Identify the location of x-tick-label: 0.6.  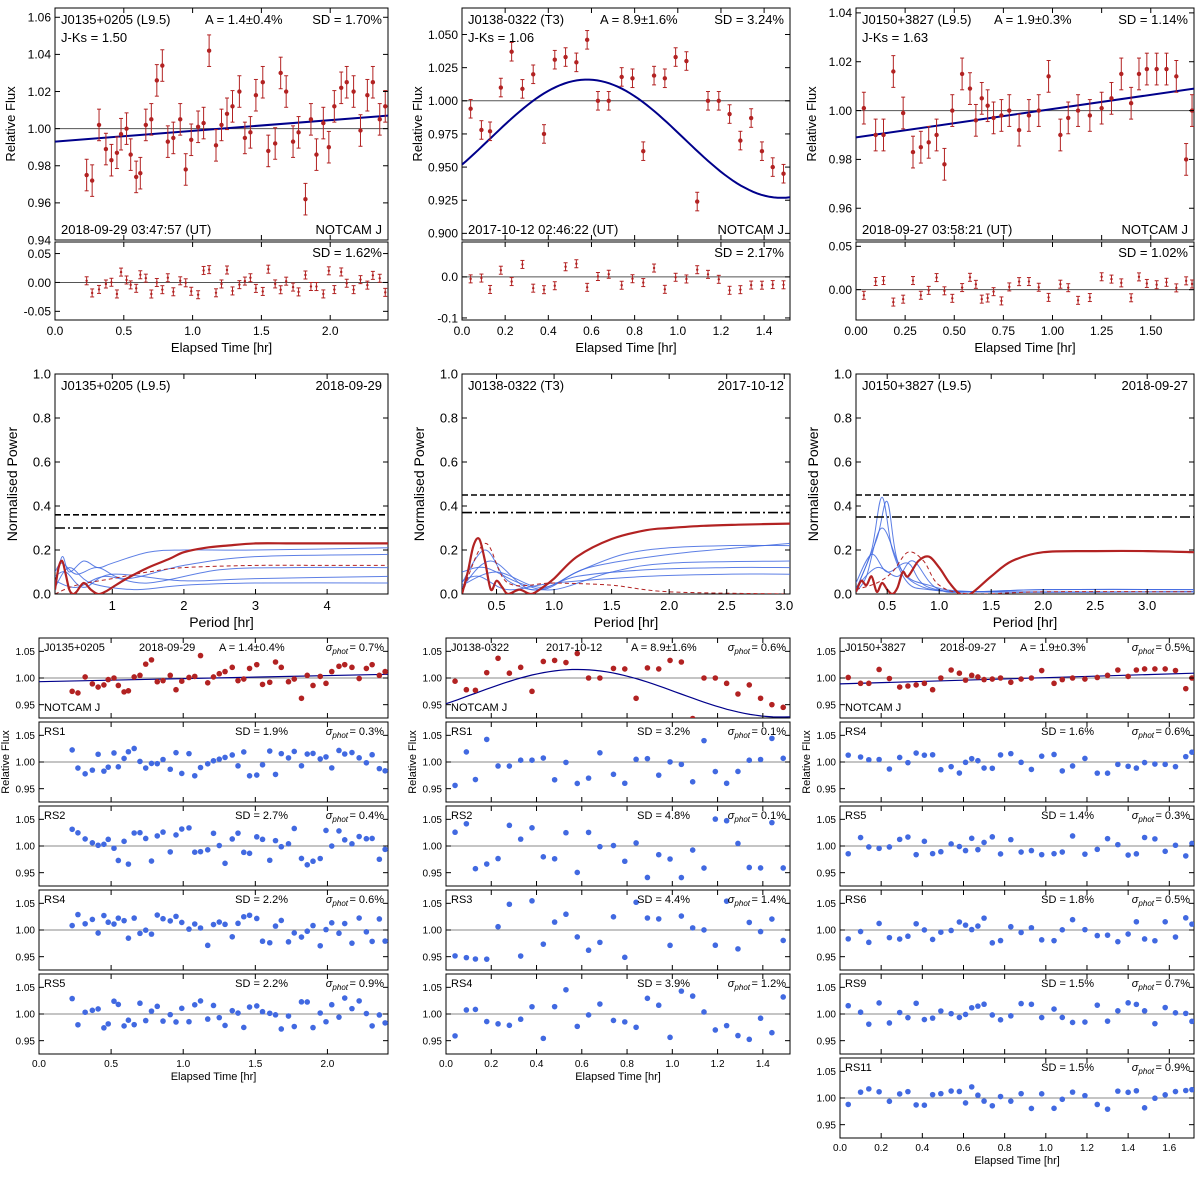
(582, 1064).